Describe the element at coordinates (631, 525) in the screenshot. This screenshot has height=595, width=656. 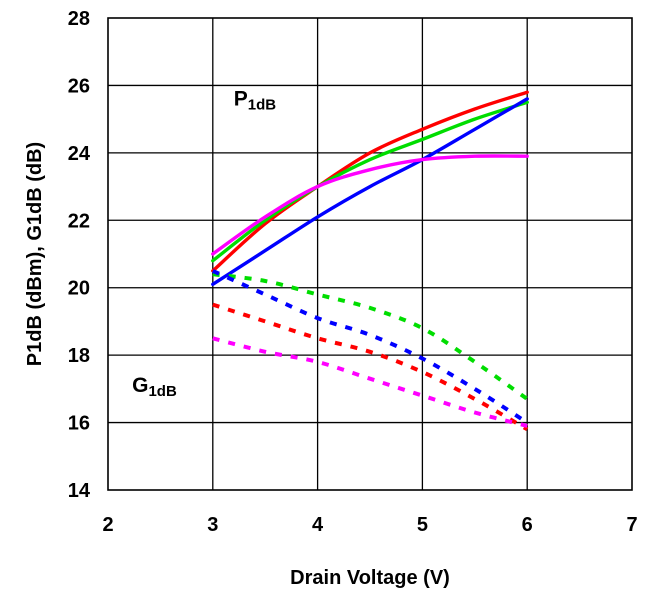
I see `x-tick-label: 7` at that location.